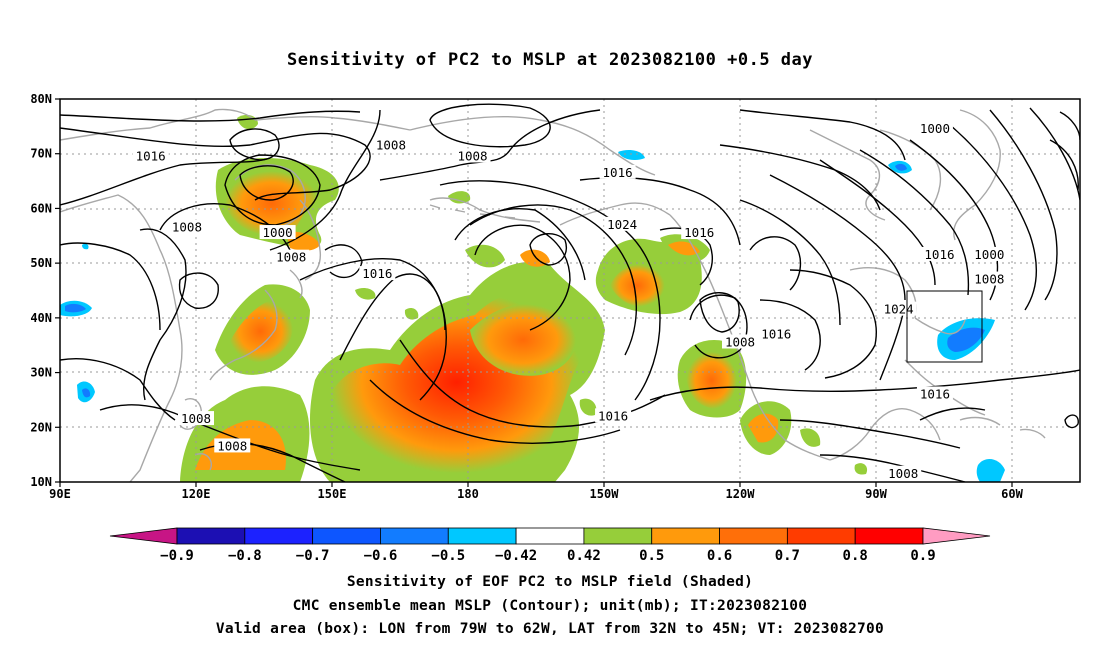  Describe the element at coordinates (313, 556) in the screenshot. I see `colorbar-label: −0.7` at that location.